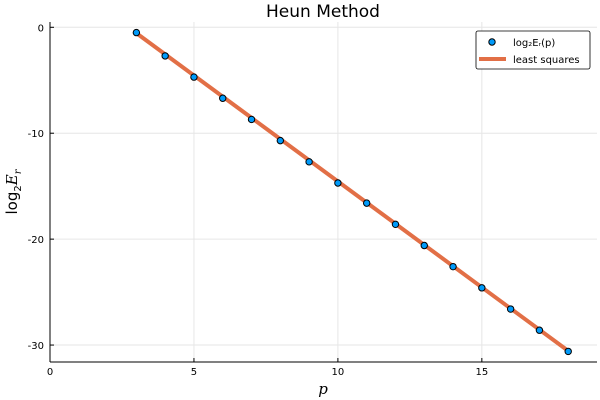 This screenshot has height=400, width=600. Describe the element at coordinates (323, 389) in the screenshot. I see `x-axis-label: p` at that location.